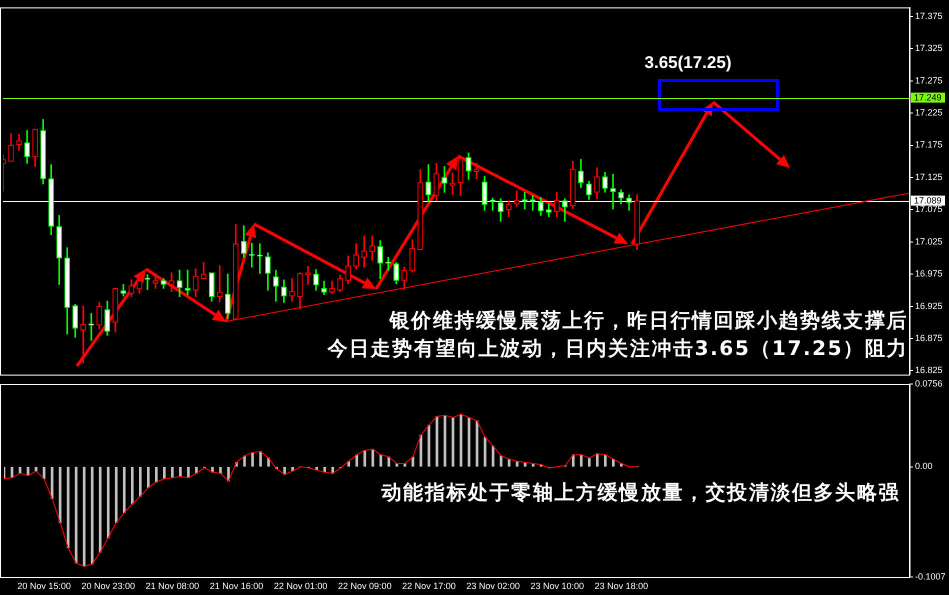 This screenshot has height=595, width=949. I want to click on y-tick-label: 17.375, so click(929, 15).